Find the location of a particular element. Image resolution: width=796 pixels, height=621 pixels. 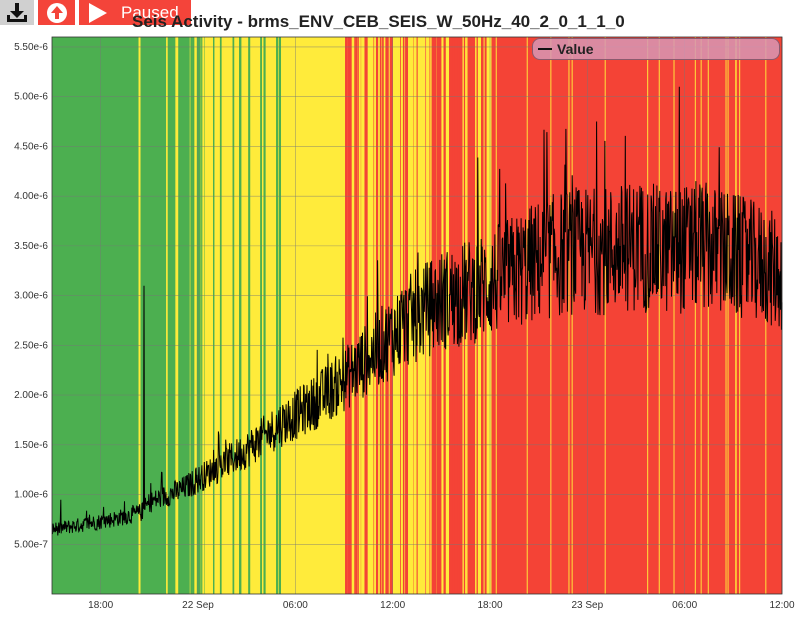

x-tick-label: 22 Sep is located at coordinates (198, 605).